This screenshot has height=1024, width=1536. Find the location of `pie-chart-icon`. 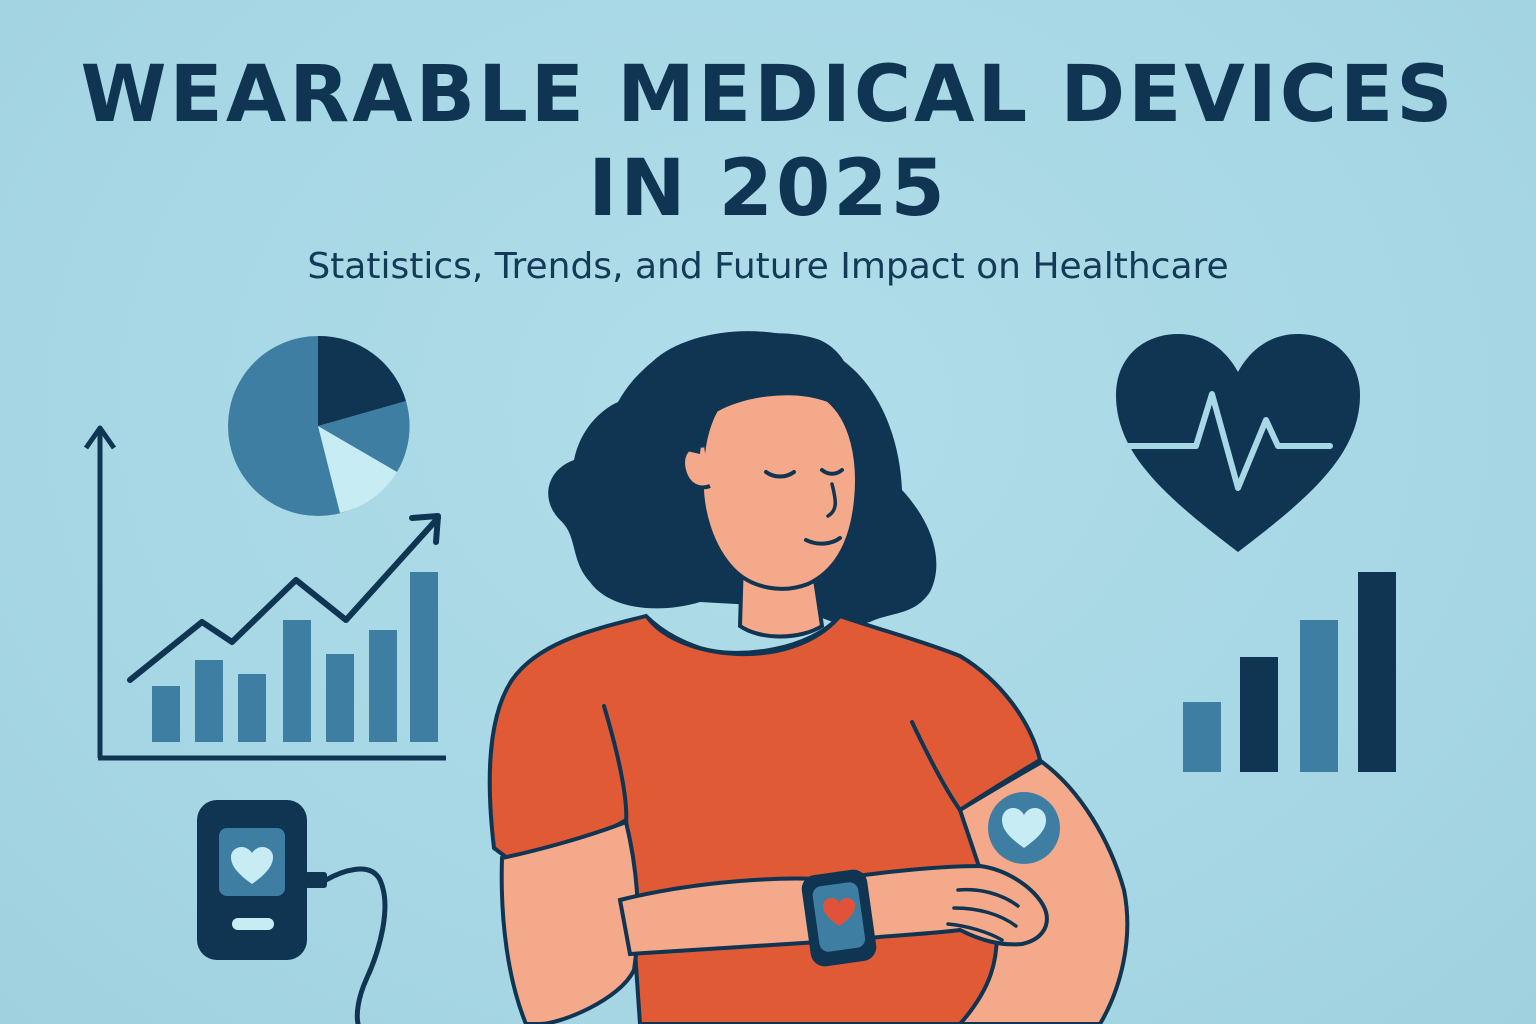

pie-chart-icon is located at coordinates (319, 425).